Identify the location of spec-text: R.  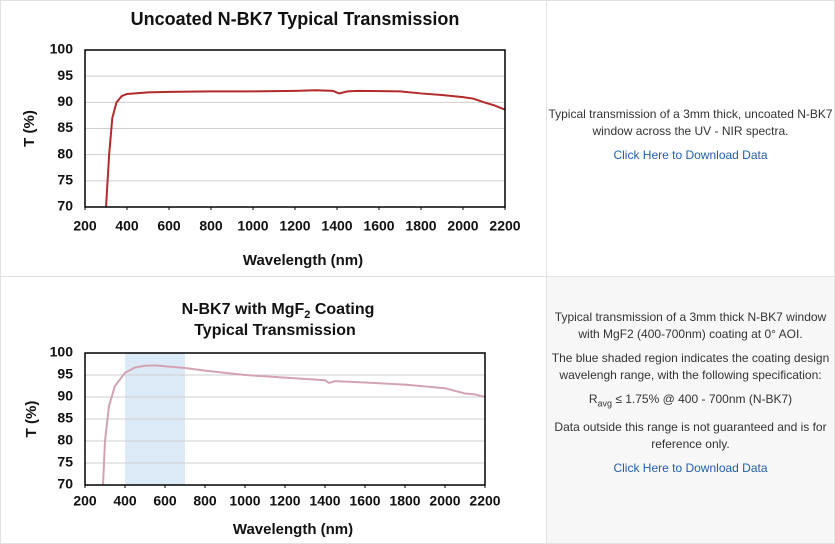
(593, 399).